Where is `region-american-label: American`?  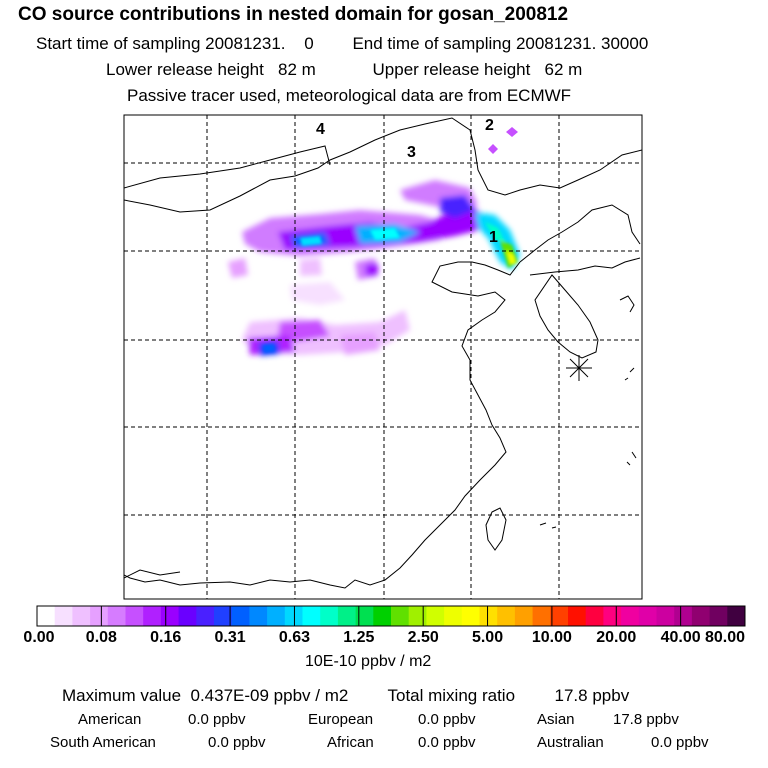 region-american-label: American is located at coordinates (110, 719).